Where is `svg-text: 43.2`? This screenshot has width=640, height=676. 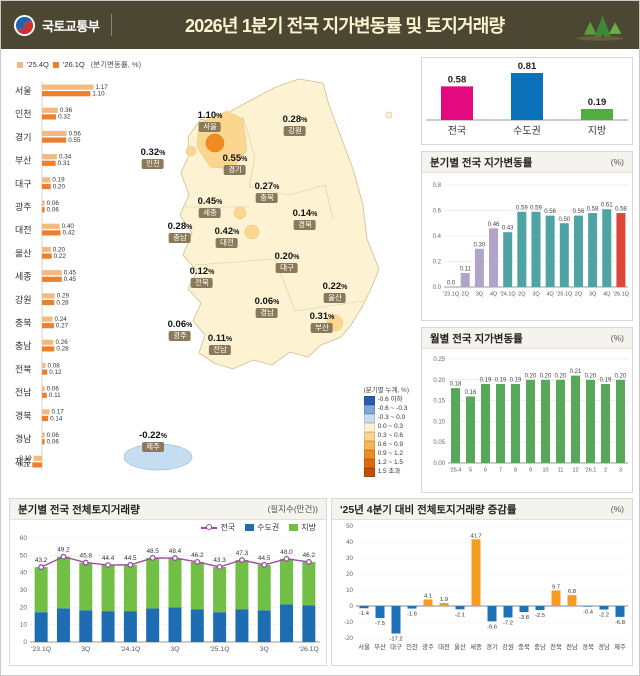 svg-text: 43.2 is located at coordinates (41, 560).